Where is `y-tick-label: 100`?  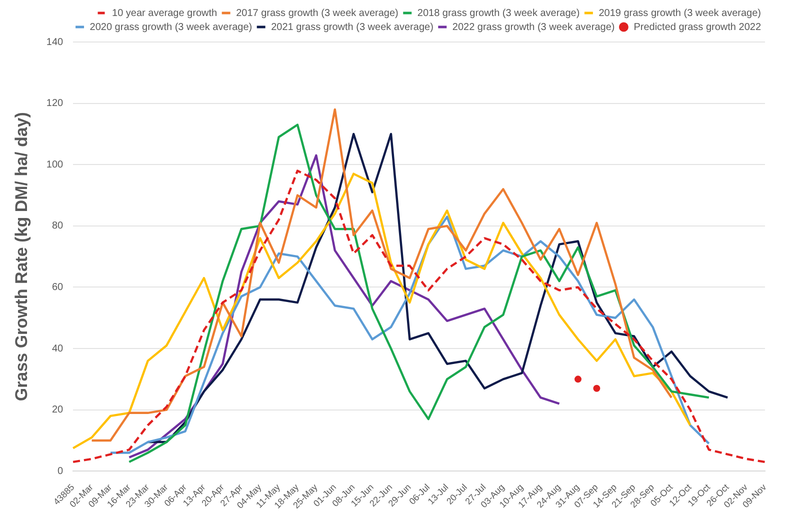 y-tick-label: 100 is located at coordinates (55, 164).